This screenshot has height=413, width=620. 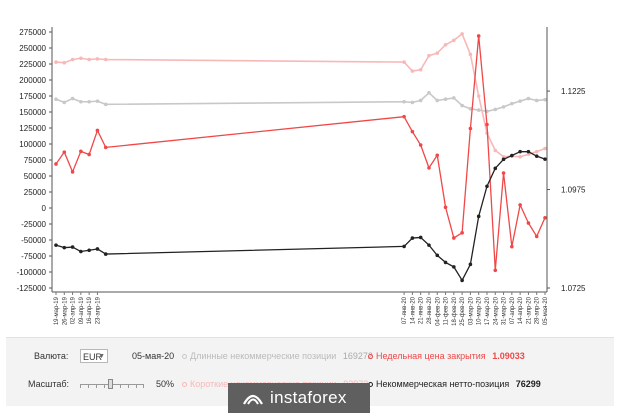 I want to click on legend-long: Длинные некоммерческие позиции 169272, so click(x=277, y=356).